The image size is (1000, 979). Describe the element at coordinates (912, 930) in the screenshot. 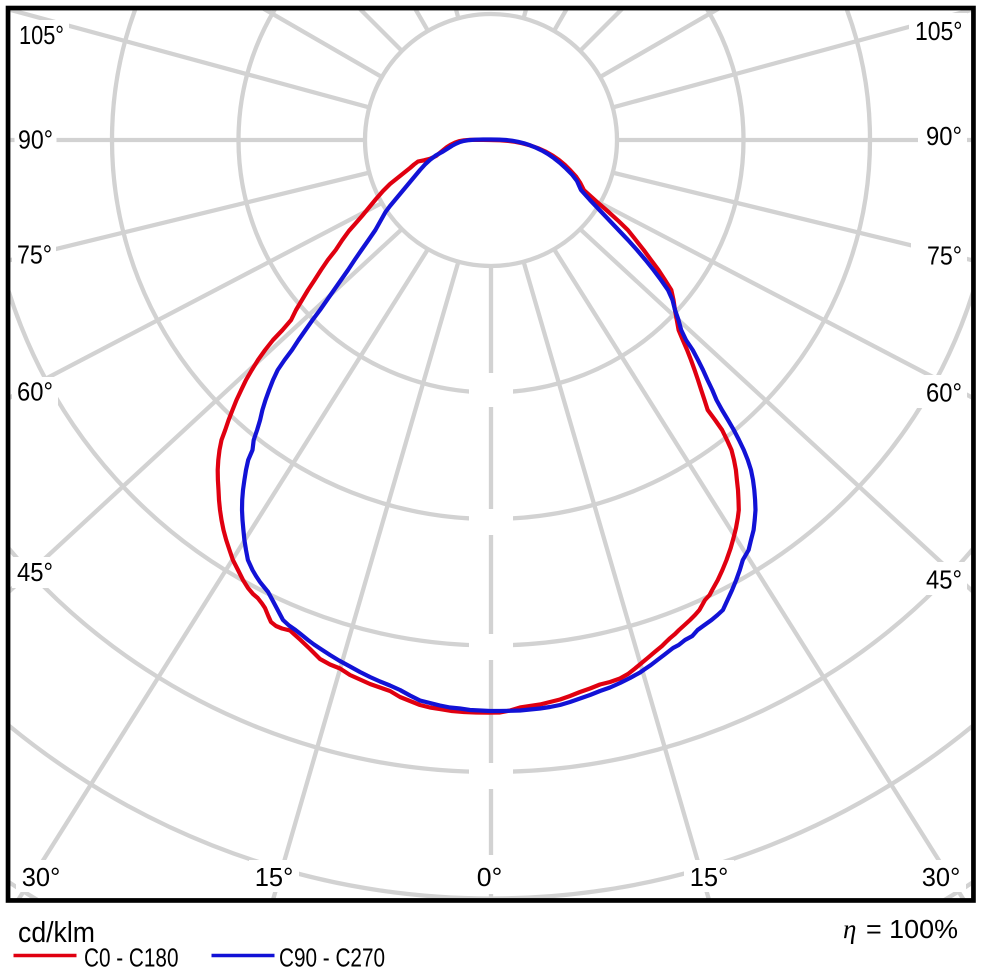

I see `svg-text: = 100%` at that location.